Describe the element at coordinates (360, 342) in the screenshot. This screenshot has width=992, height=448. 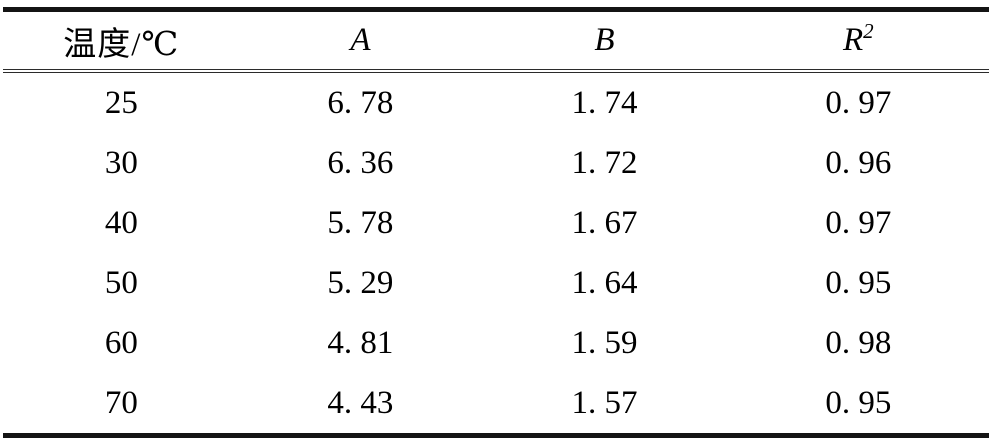
I see `table-cell: 4. 81` at that location.